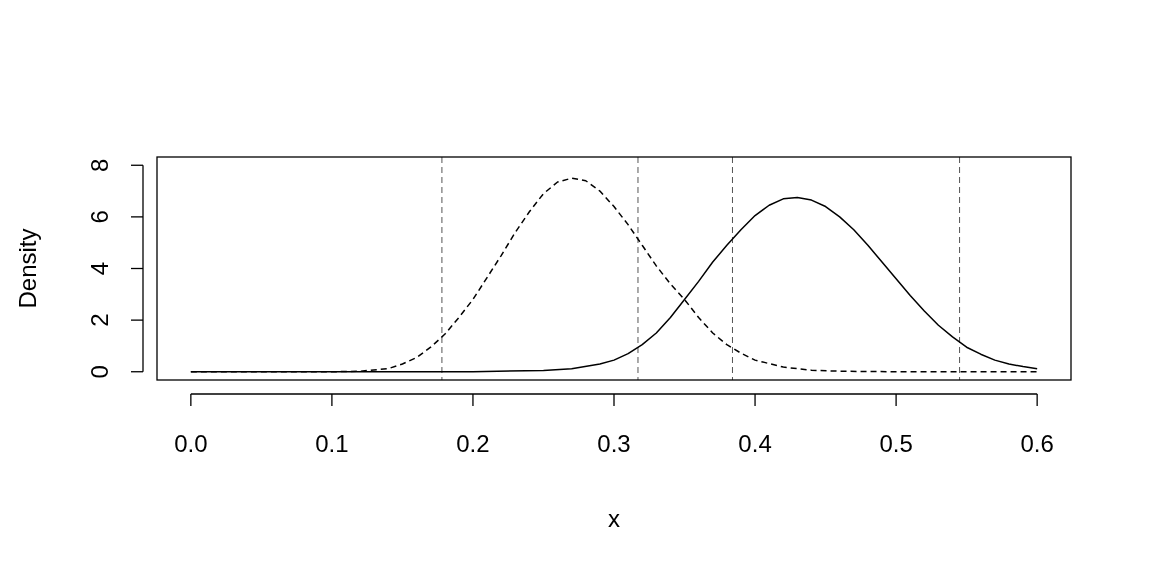  Describe the element at coordinates (896, 443) in the screenshot. I see `x-tick-label: 0.5` at that location.